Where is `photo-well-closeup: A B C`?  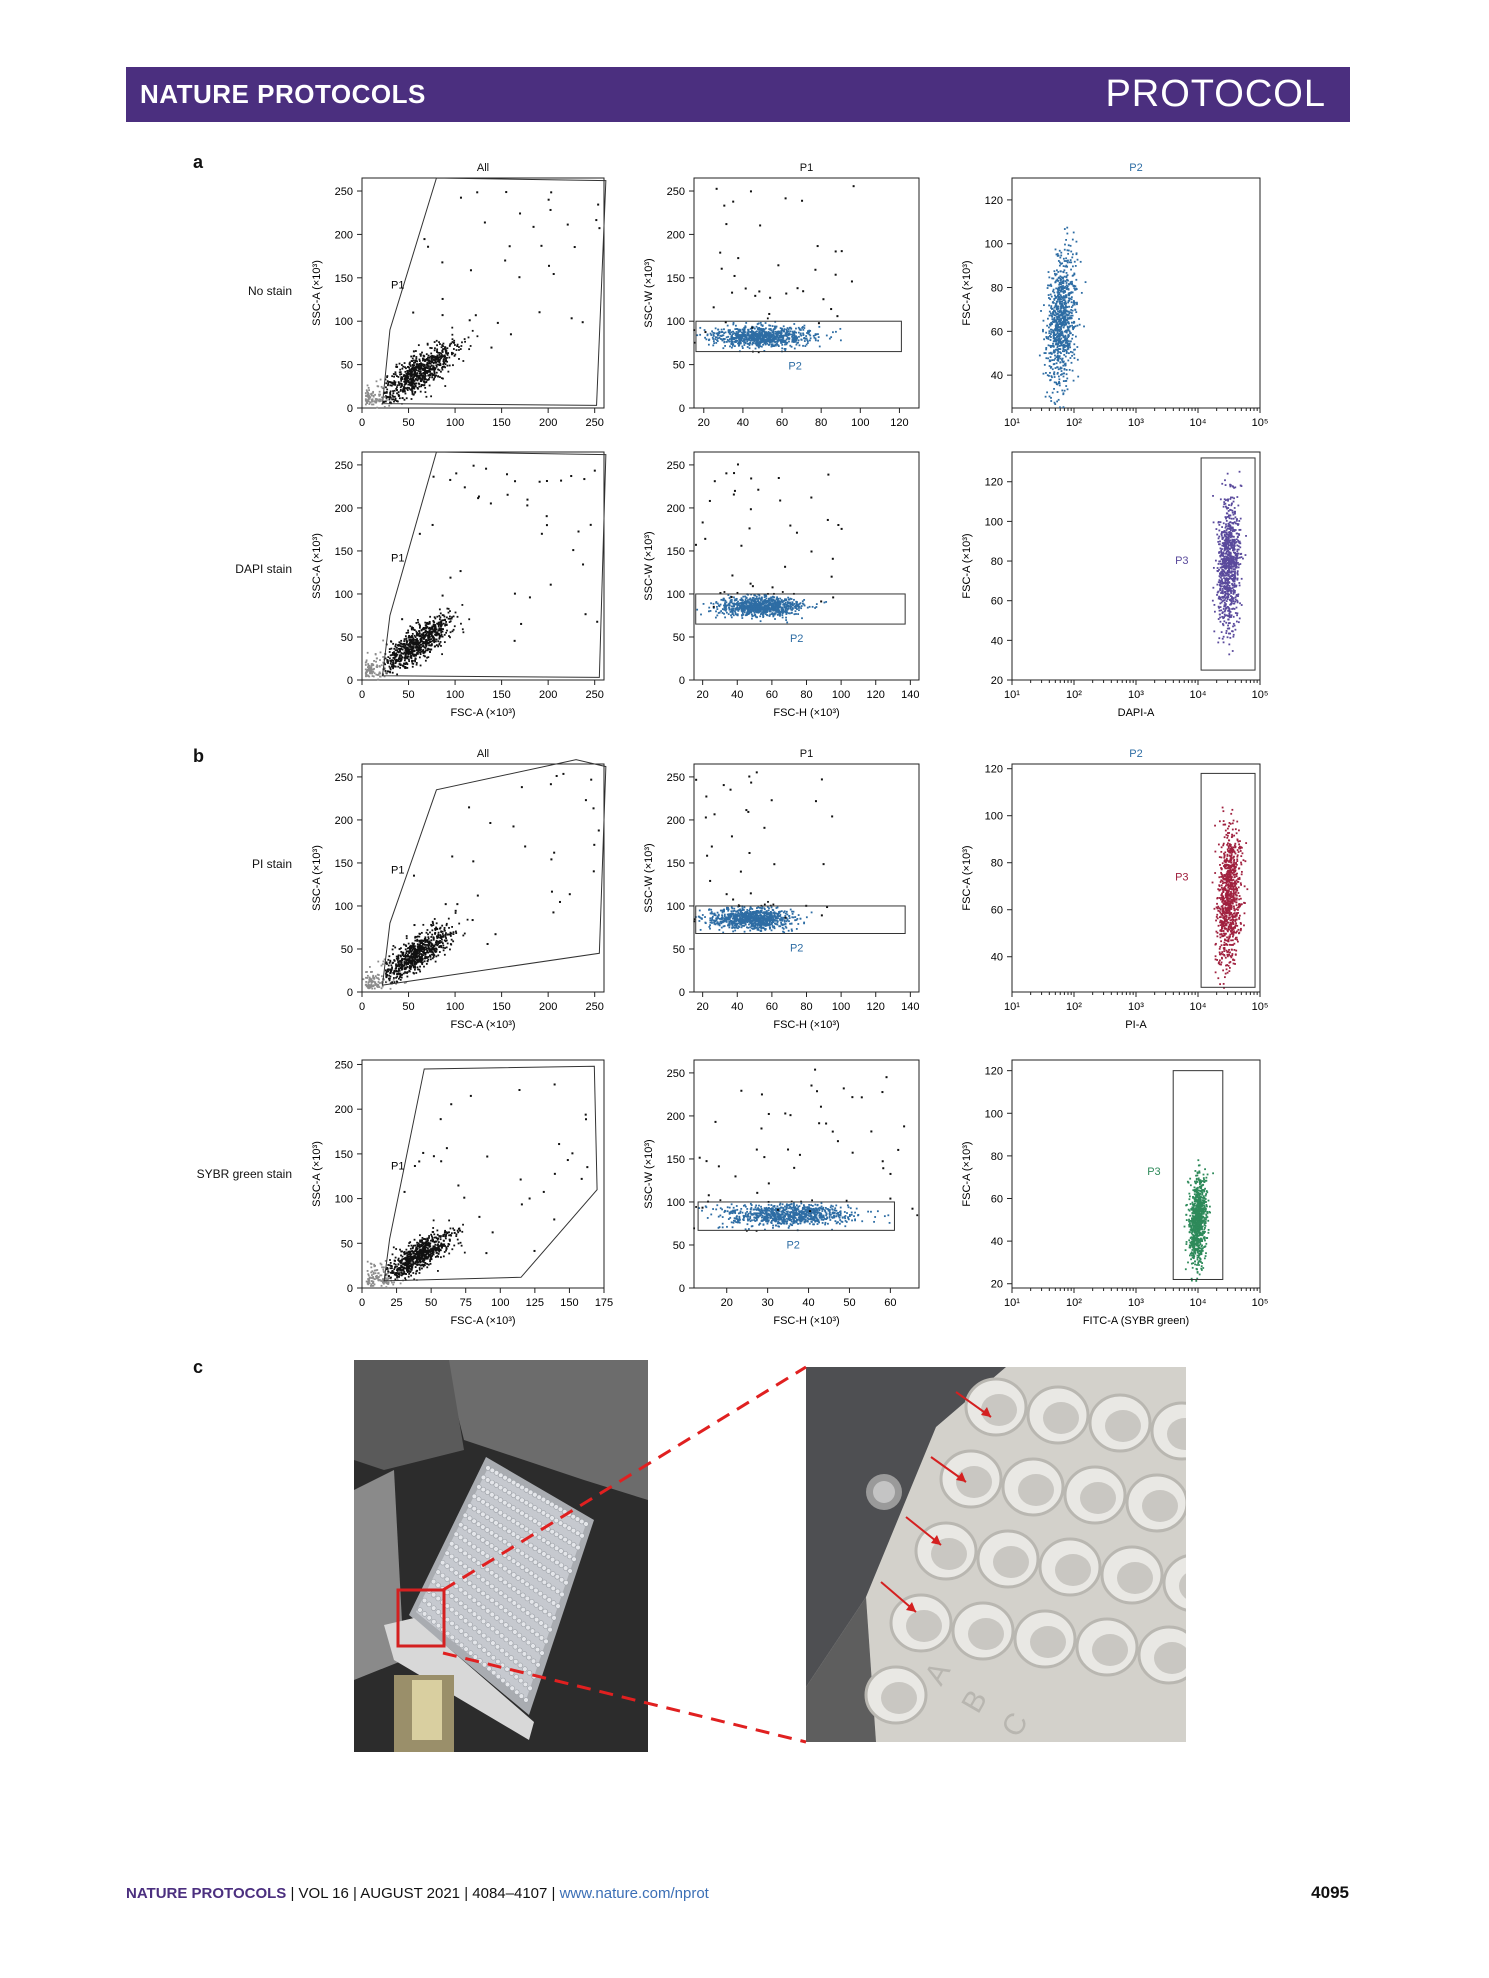
photo-well-closeup: A B C is located at coordinates (996, 1554).